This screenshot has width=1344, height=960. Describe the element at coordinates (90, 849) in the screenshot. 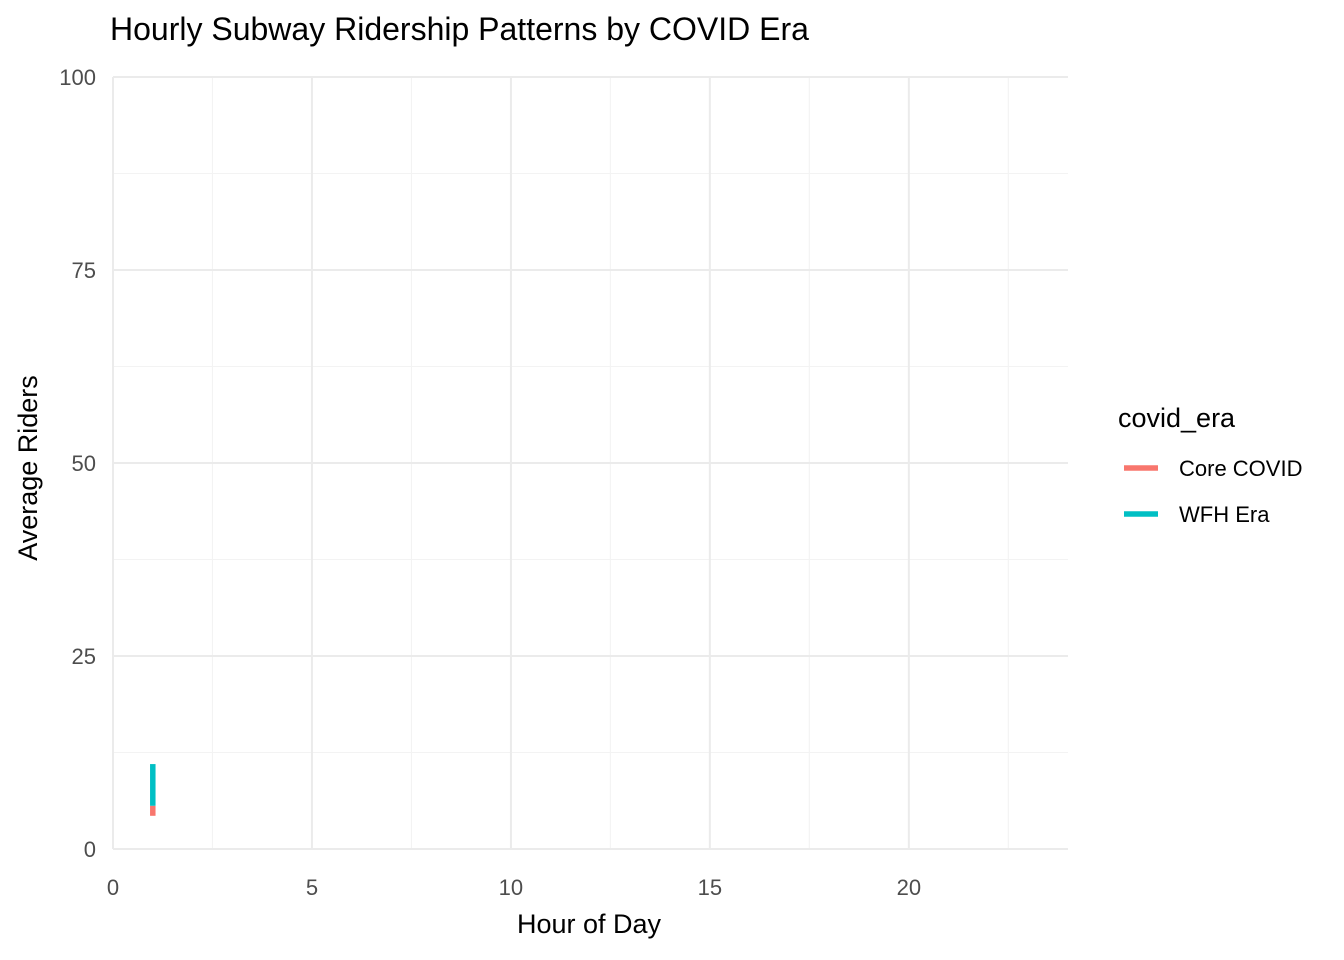

I see `y-tick-label: 0` at that location.